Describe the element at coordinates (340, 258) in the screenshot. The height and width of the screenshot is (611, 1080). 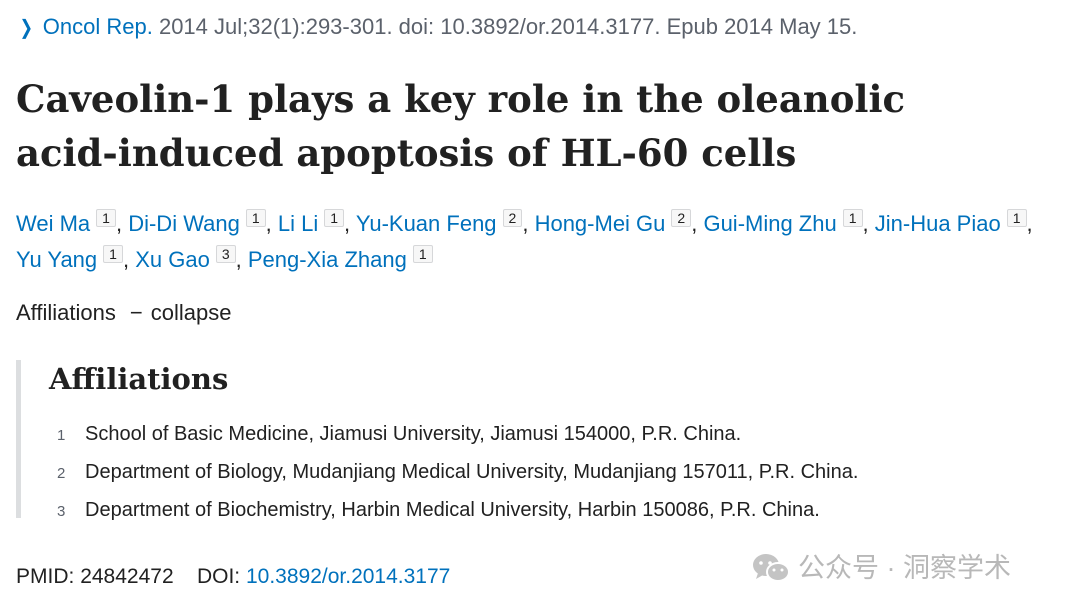
I see `author-link: Peng-Xia Zhang 1` at that location.